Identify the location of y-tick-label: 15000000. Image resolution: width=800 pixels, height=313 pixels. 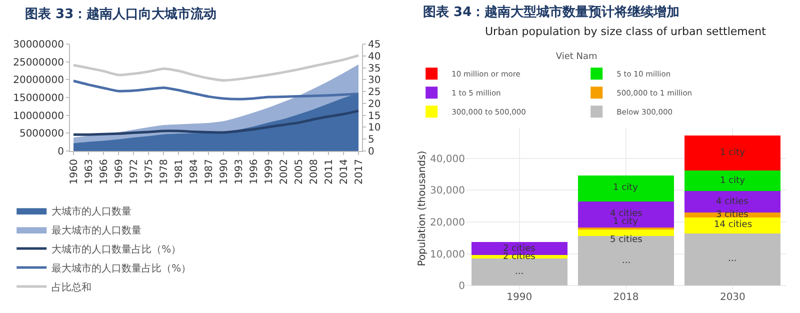
(38, 98).